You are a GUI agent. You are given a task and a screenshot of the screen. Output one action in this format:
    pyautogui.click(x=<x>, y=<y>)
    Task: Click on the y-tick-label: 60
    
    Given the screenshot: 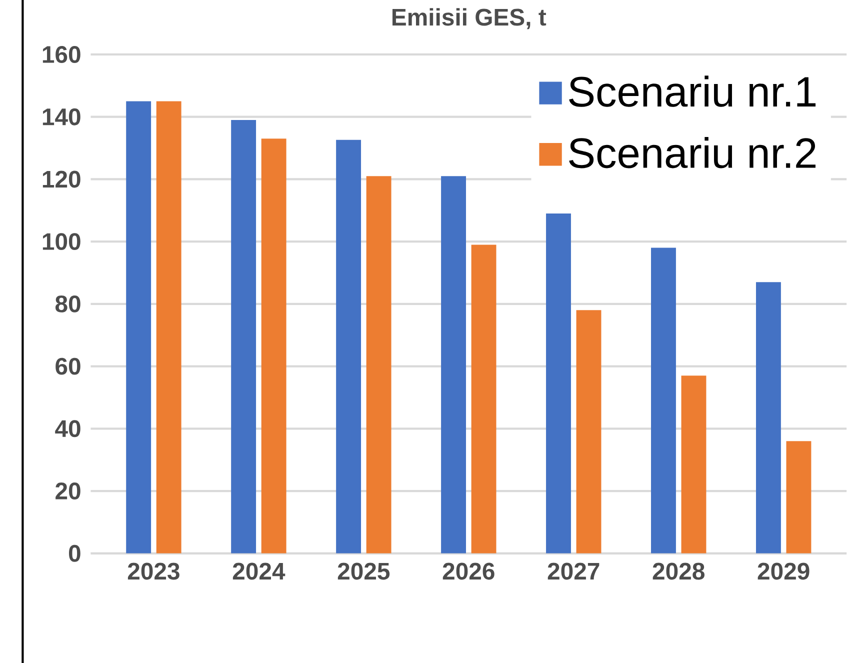 What is the action you would take?
    pyautogui.click(x=68, y=366)
    